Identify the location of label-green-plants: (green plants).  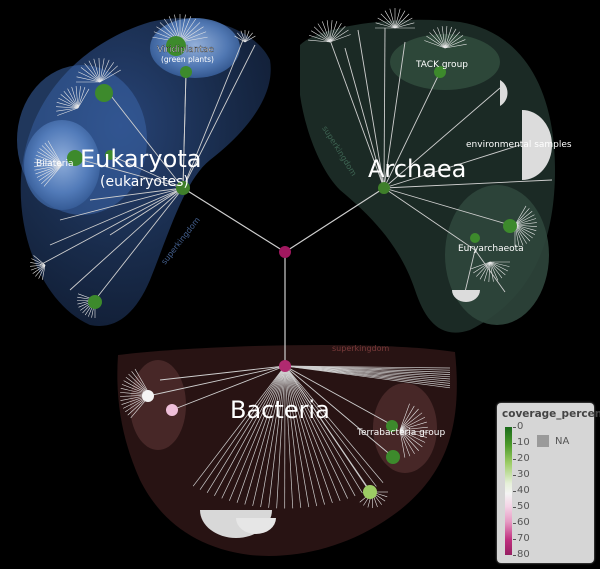
(187, 59).